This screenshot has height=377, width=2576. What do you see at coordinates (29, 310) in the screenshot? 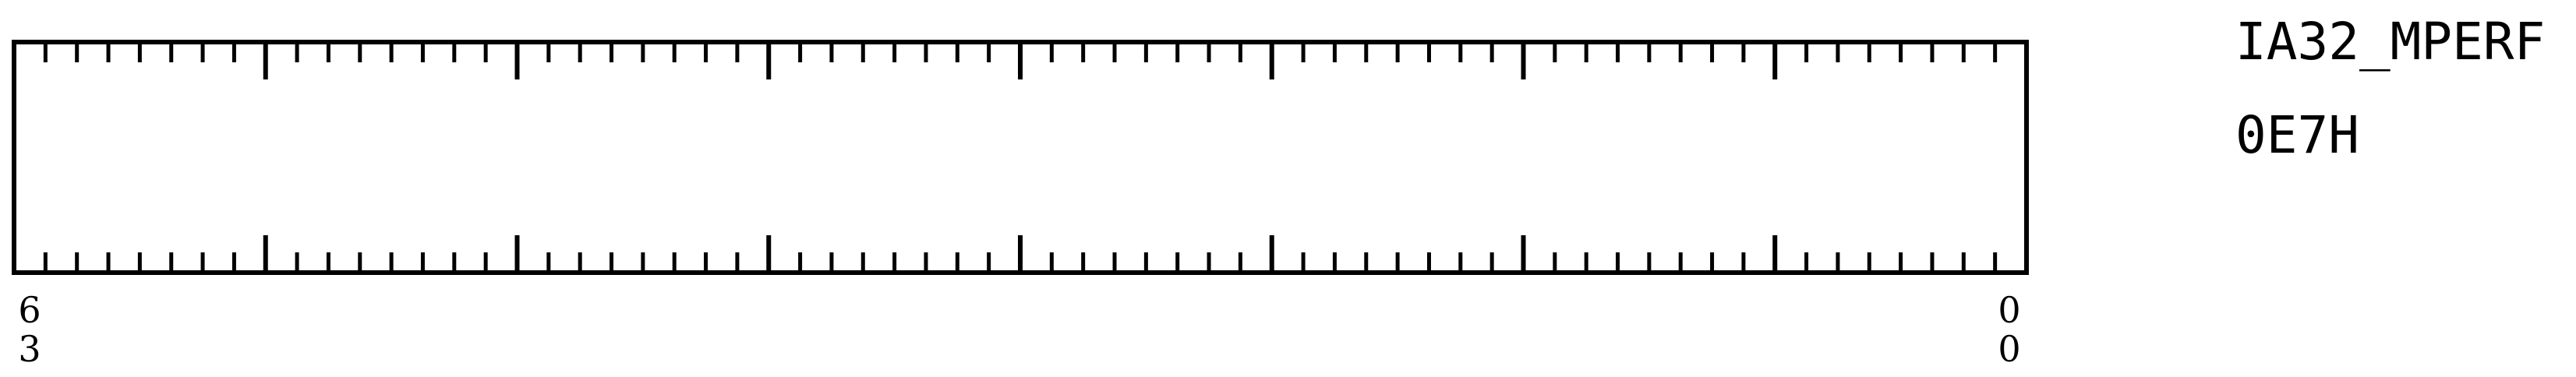
I see `msb-bit-label-tens: 6` at bounding box center [29, 310].